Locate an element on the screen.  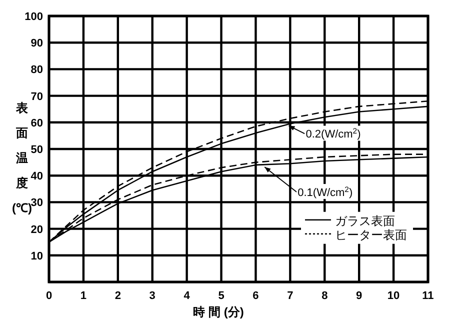
y-tick-label: 60 is located at coordinates (36, 123).